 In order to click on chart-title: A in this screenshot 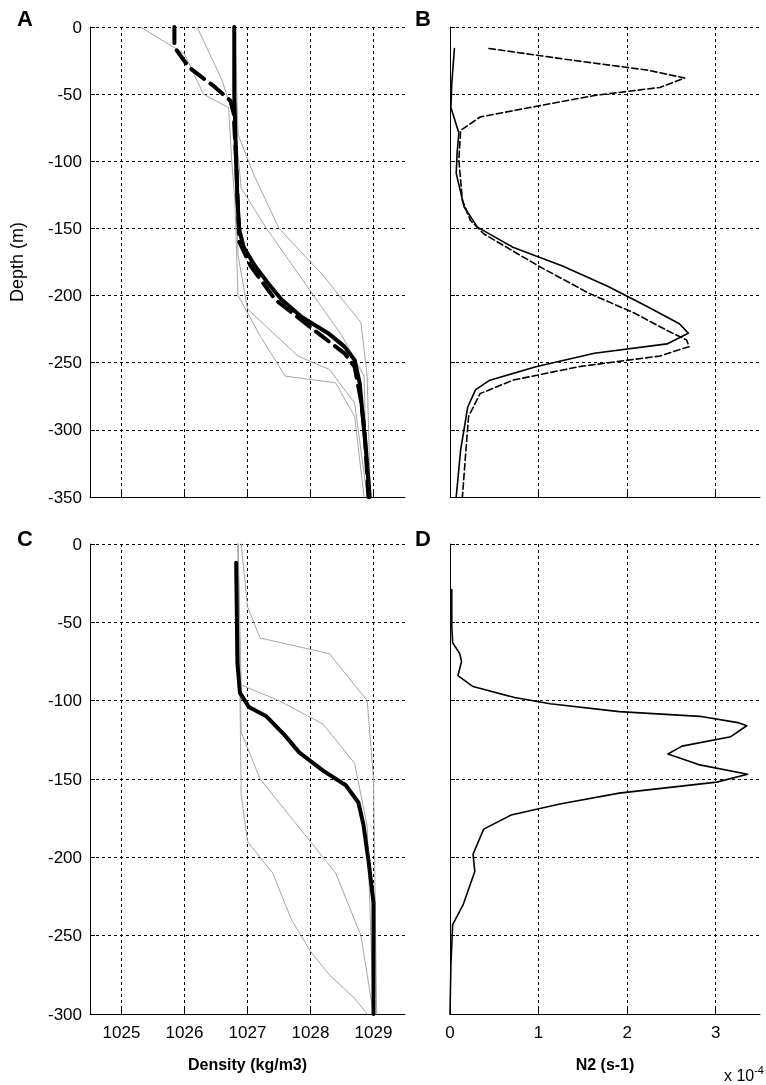, I will do `click(25, 18)`.